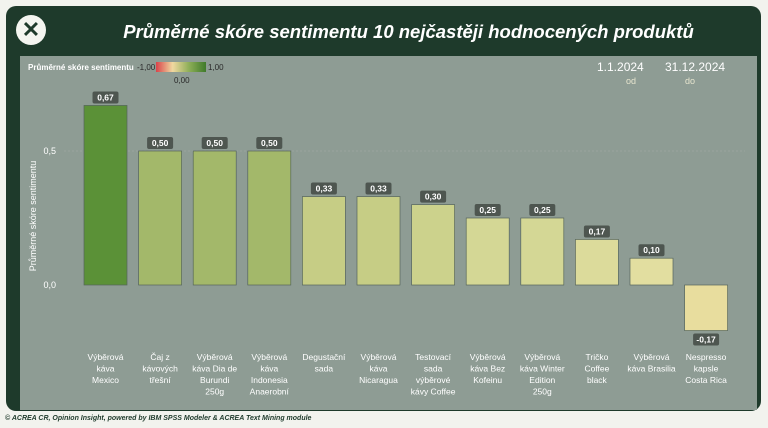 The height and width of the screenshot is (428, 768). Describe the element at coordinates (216, 67) in the screenshot. I see `legend-max: 1,00` at that location.